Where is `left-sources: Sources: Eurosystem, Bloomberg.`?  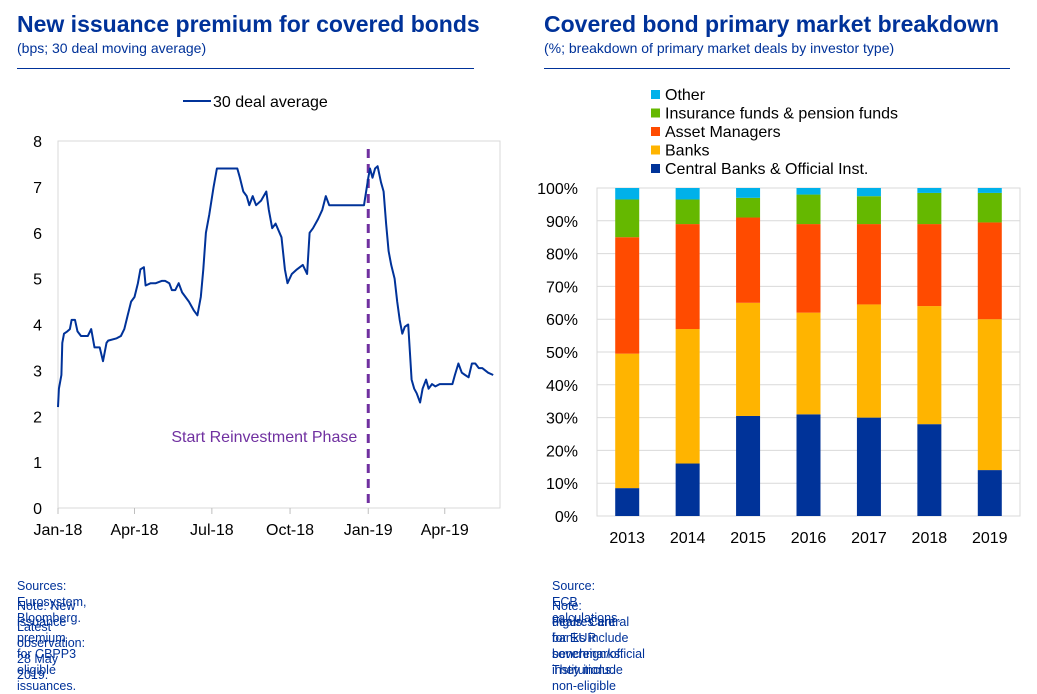
left-sources: Sources: Eurosystem, Bloomberg. is located at coordinates (52, 602).